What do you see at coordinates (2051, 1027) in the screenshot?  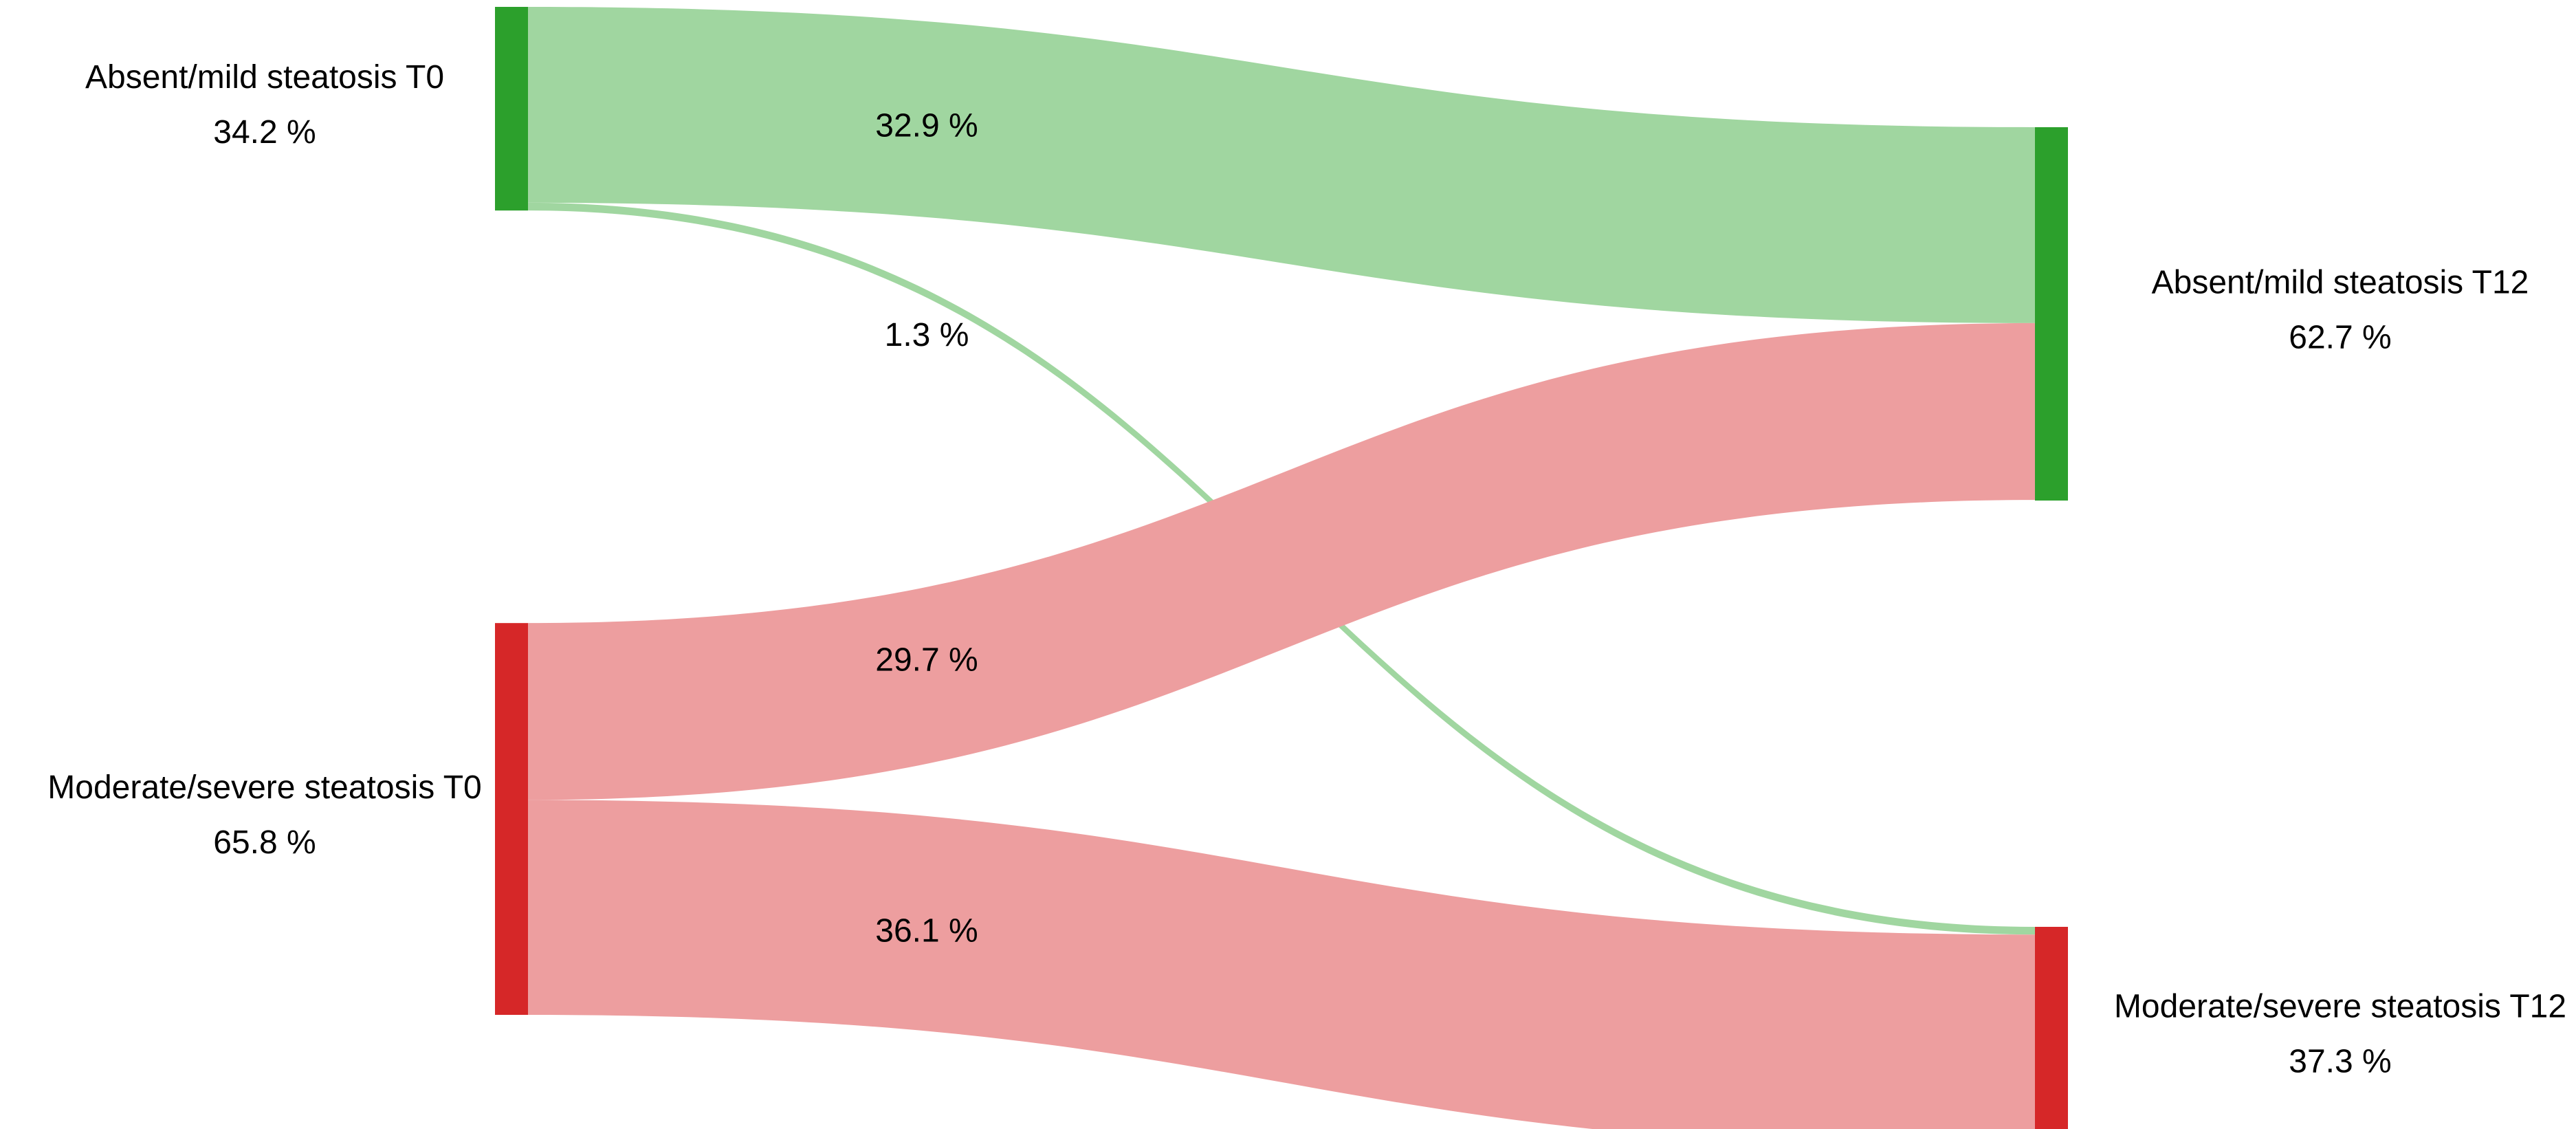 I see `node-t12_severe` at bounding box center [2051, 1027].